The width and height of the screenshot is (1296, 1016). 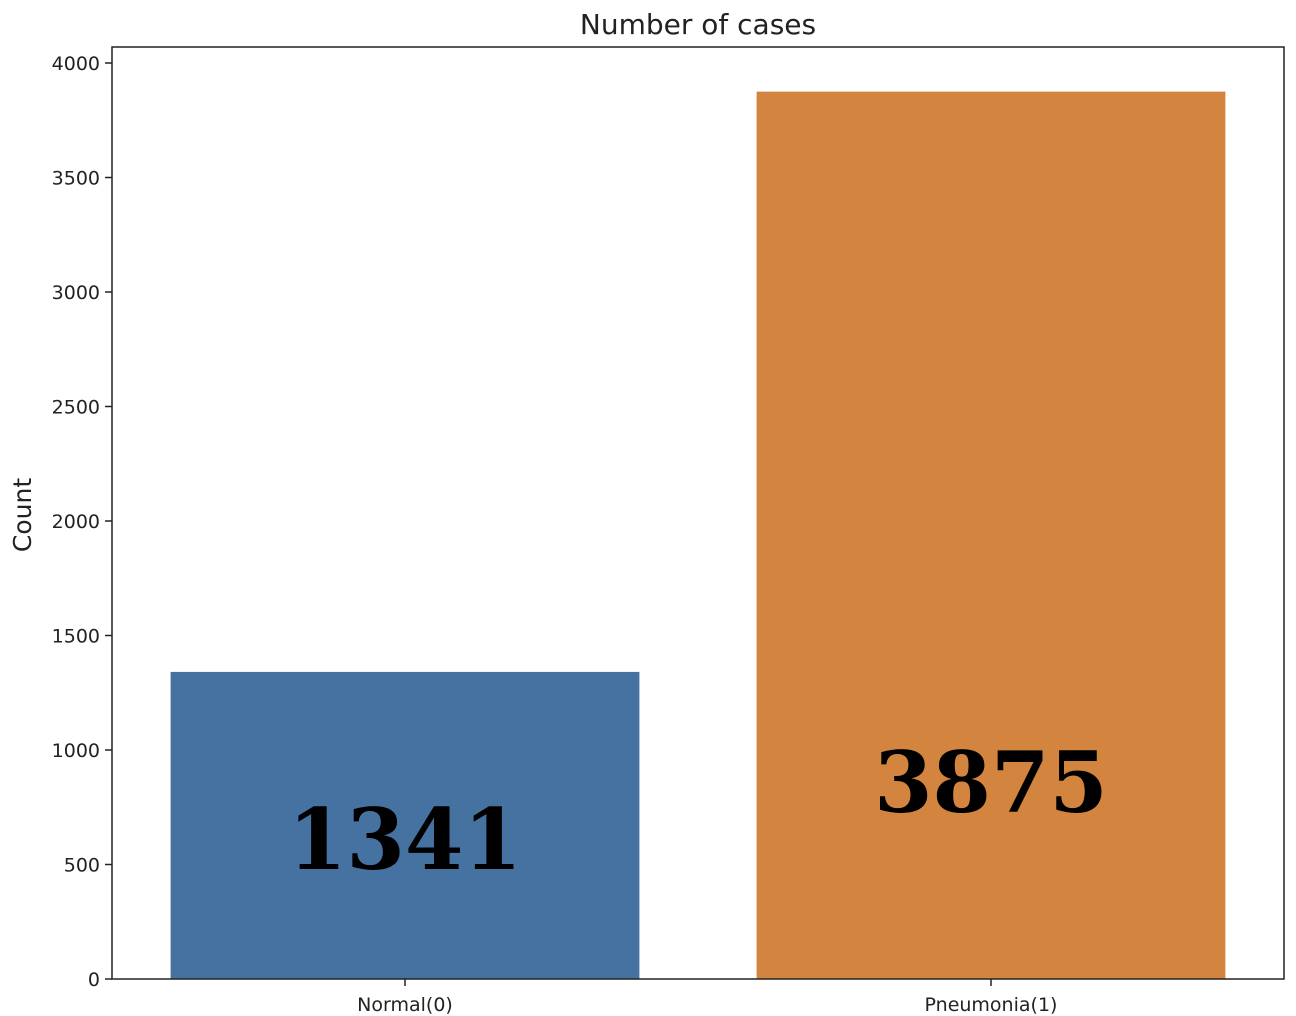 I want to click on y-tick-label: 4000, so click(x=76, y=64).